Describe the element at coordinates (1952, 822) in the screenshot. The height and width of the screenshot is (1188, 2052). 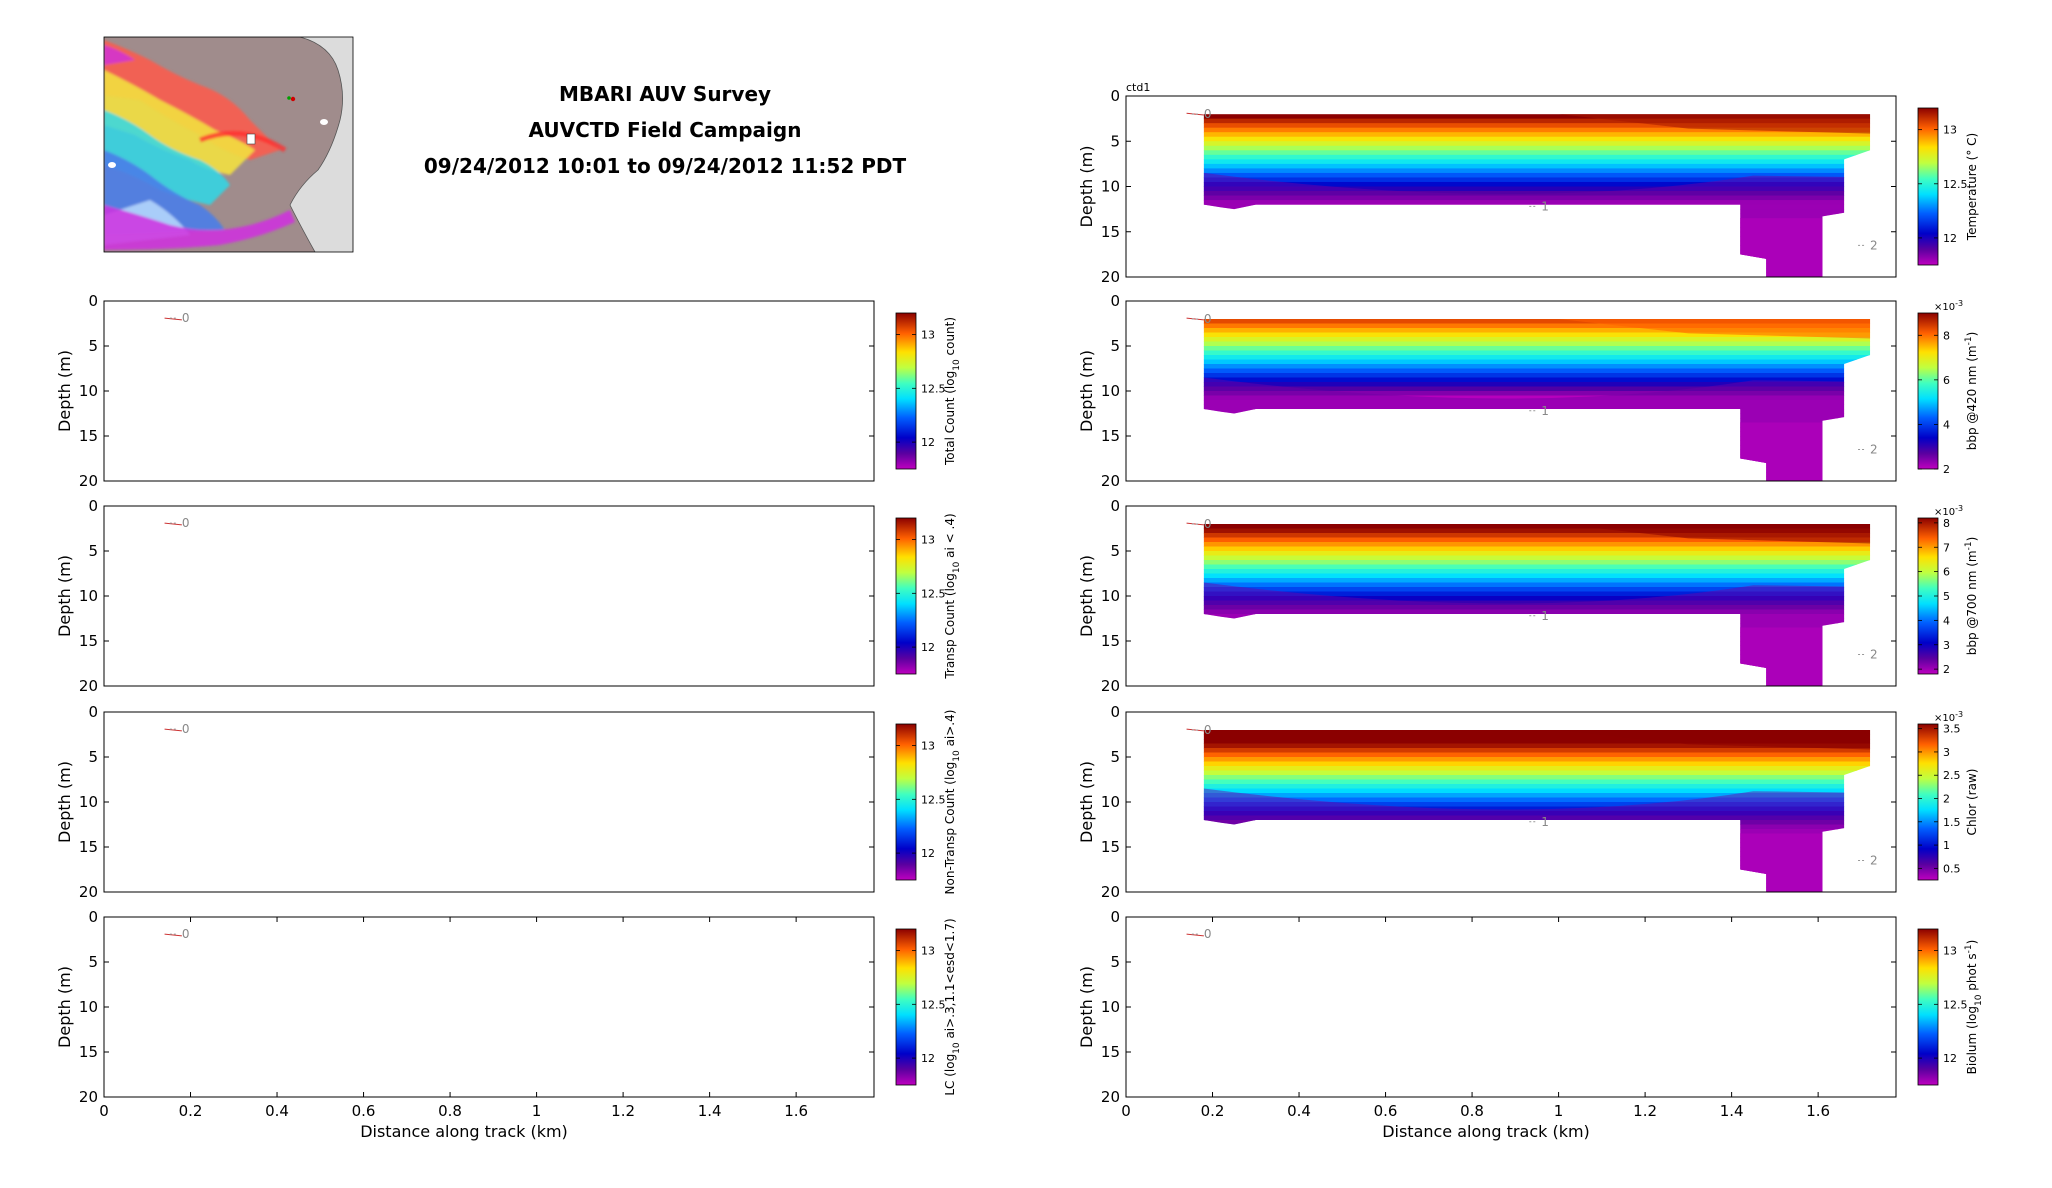
I see `colorbar-tick-label: 1.5` at that location.